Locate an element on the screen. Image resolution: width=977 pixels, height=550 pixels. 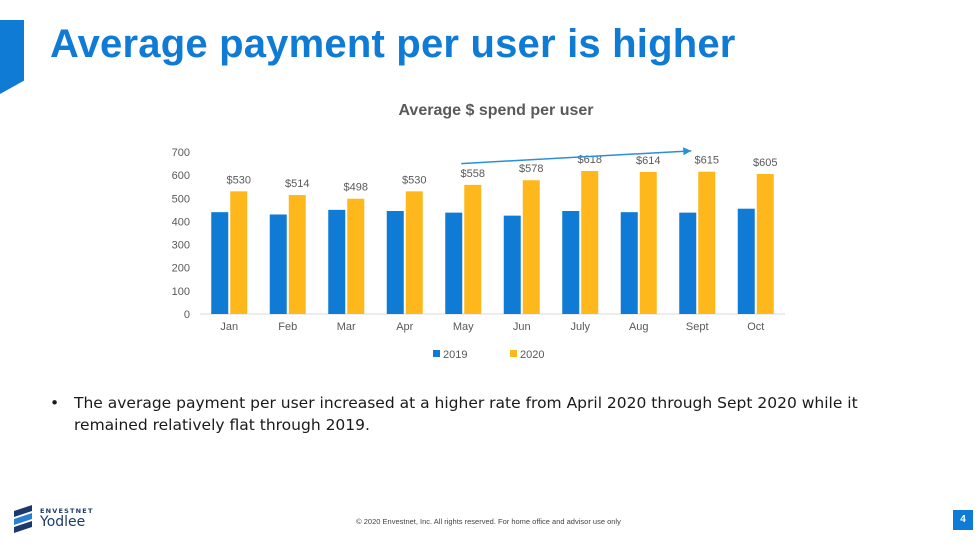
data-label-2020-Apr: $530 is located at coordinates (414, 180).